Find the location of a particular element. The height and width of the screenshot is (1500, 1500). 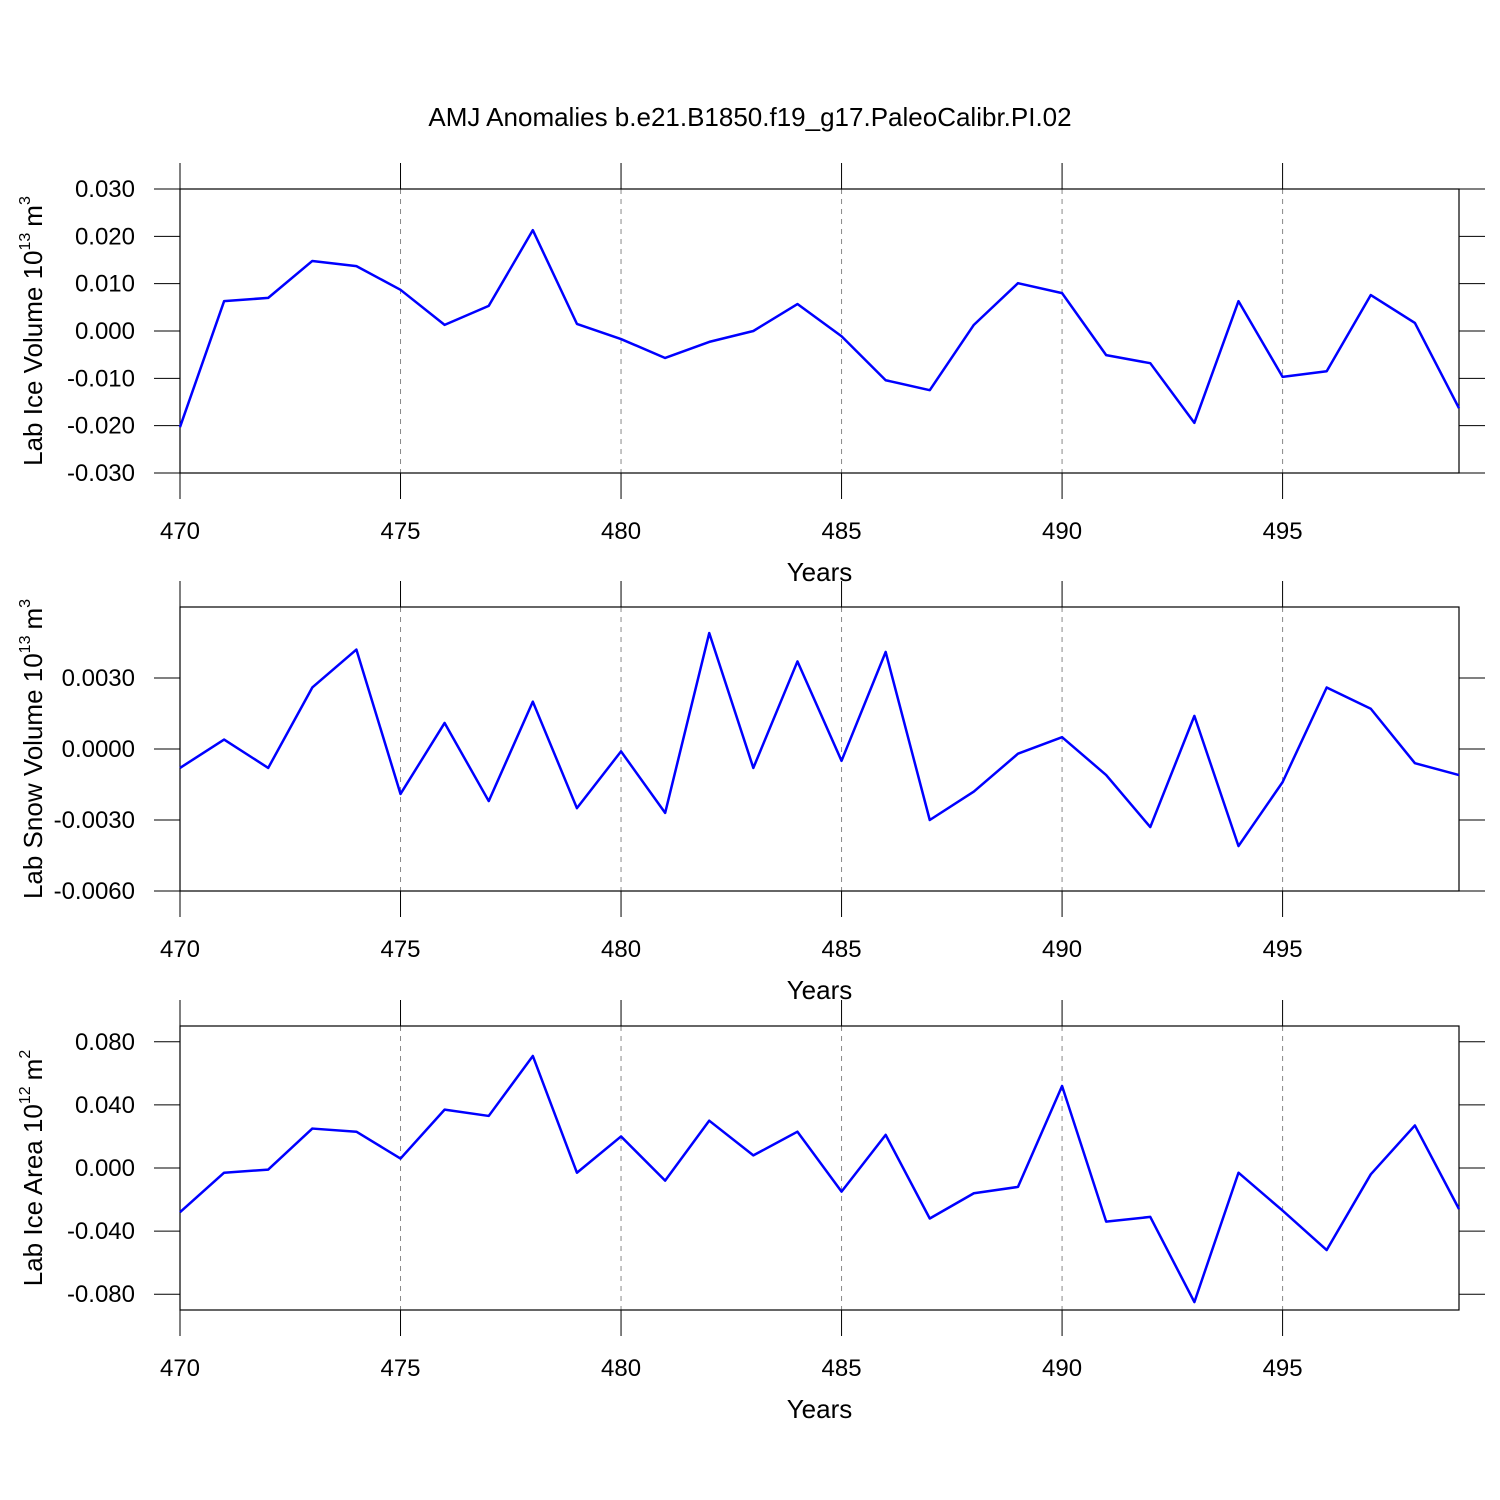

y-axis-label-superscript: 12 is located at coordinates (25, 1095).